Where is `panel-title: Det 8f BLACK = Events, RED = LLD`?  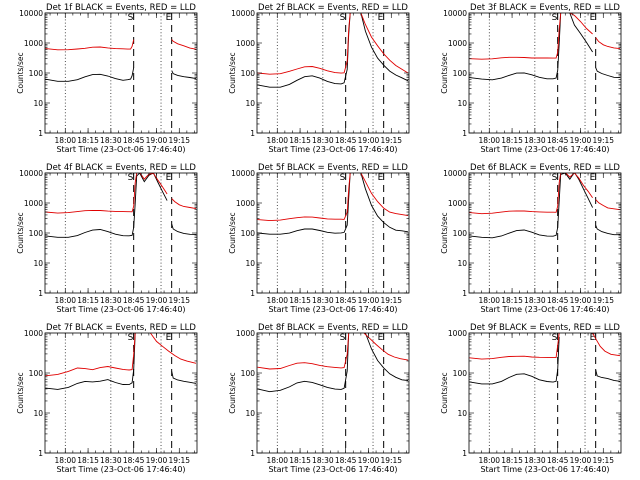
panel-title: Det 8f BLACK = Events, RED = LLD is located at coordinates (333, 328).